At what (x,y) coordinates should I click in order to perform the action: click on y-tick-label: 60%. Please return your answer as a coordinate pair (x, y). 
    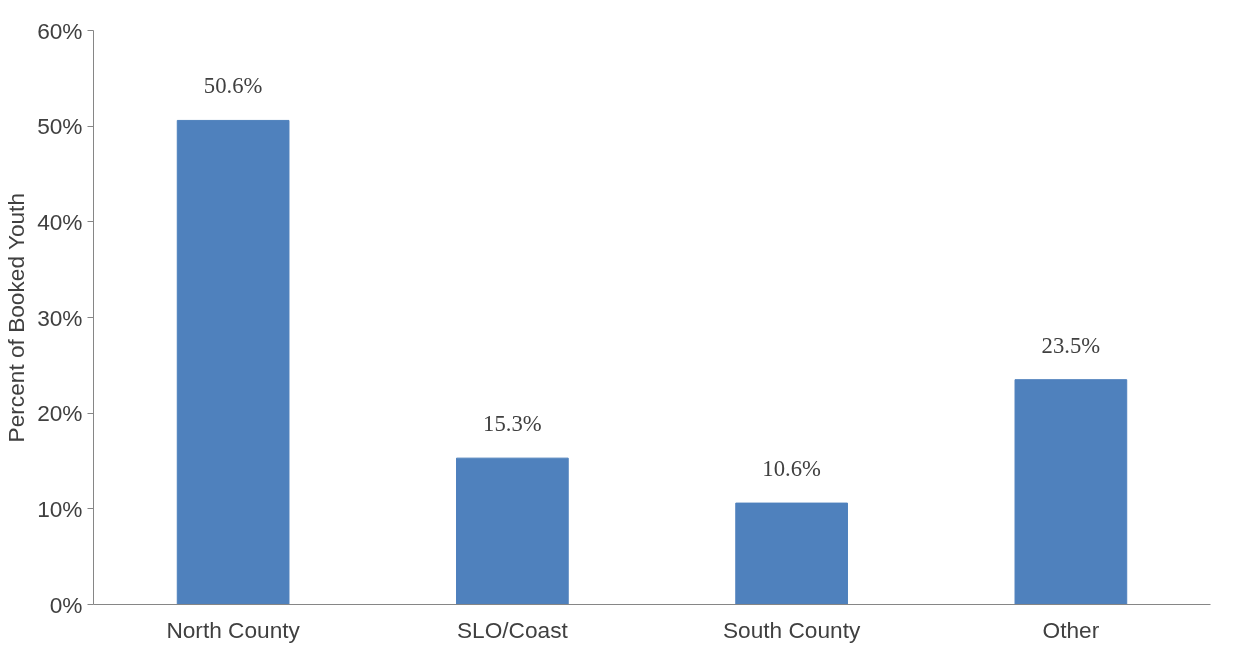
    Looking at the image, I should click on (60, 30).